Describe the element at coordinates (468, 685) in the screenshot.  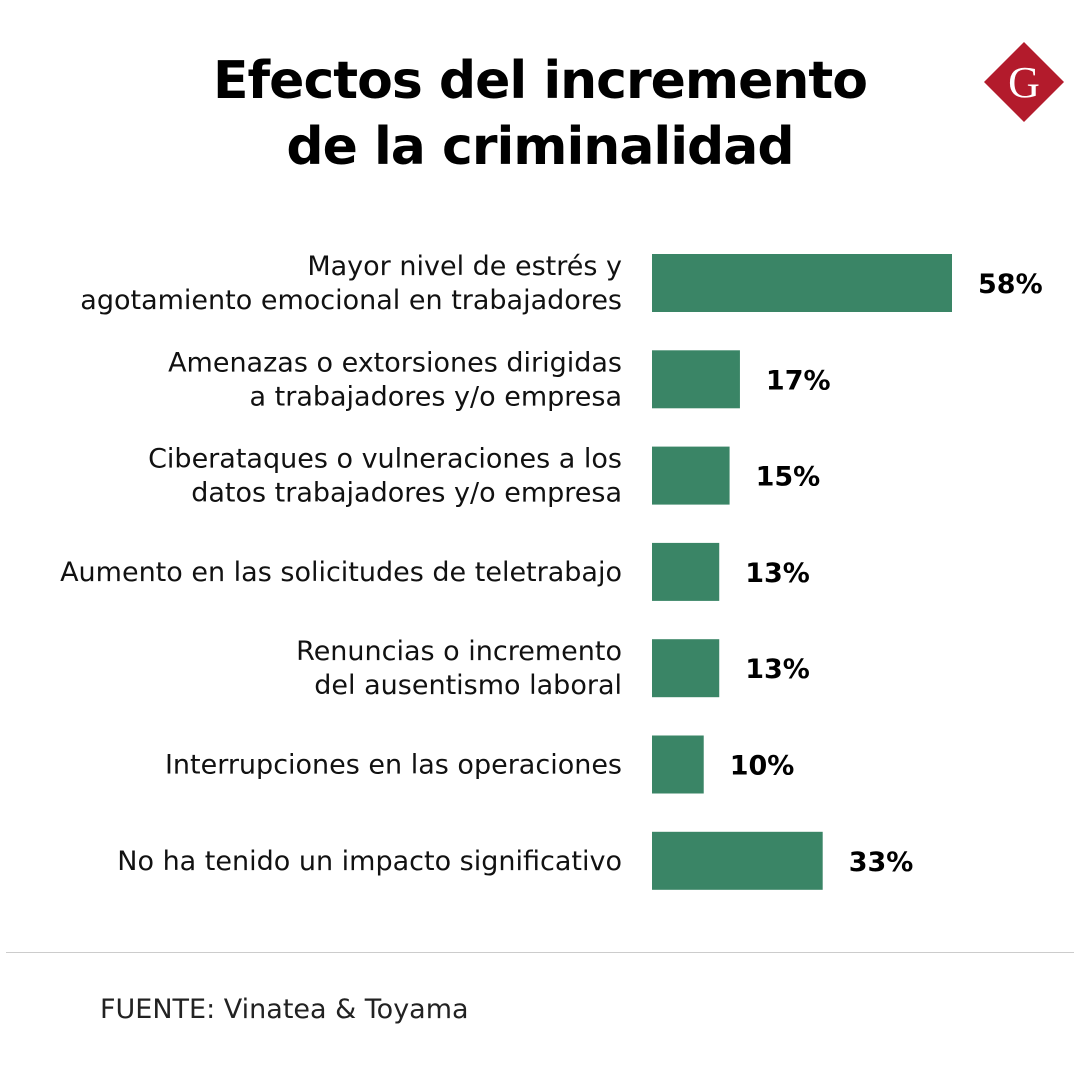
I see `category-label: del ausentismo laboral` at that location.